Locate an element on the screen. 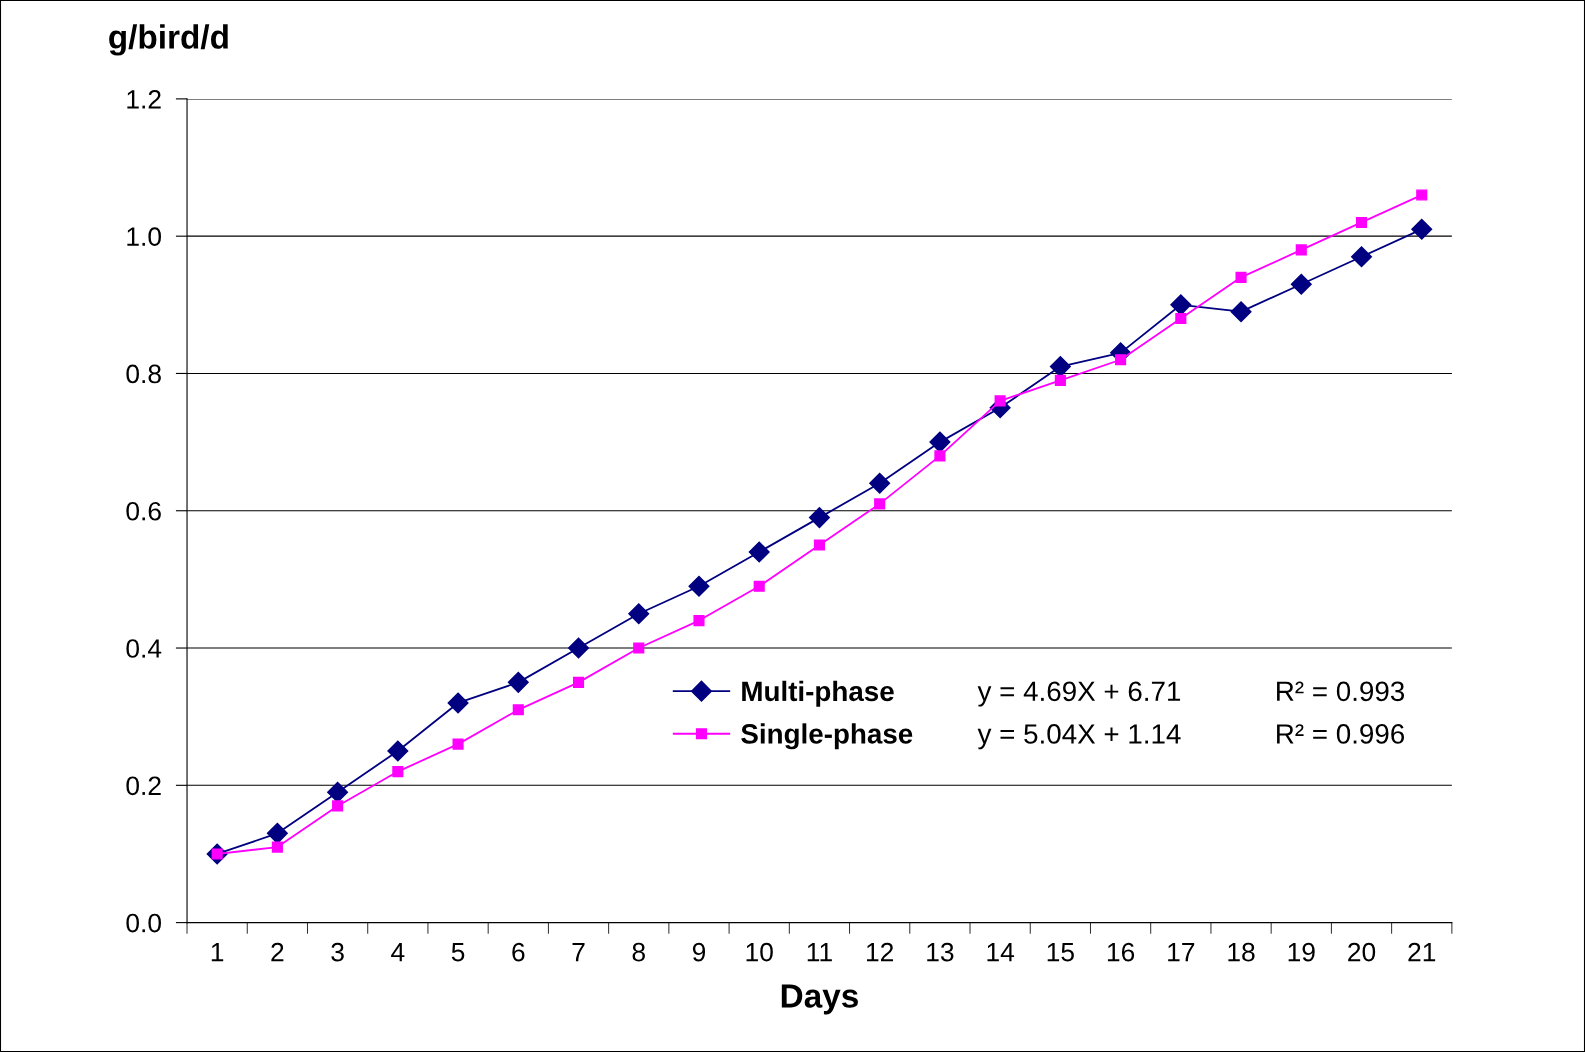 The height and width of the screenshot is (1052, 1585). annotation: R² = 0.996 is located at coordinates (1341, 734).